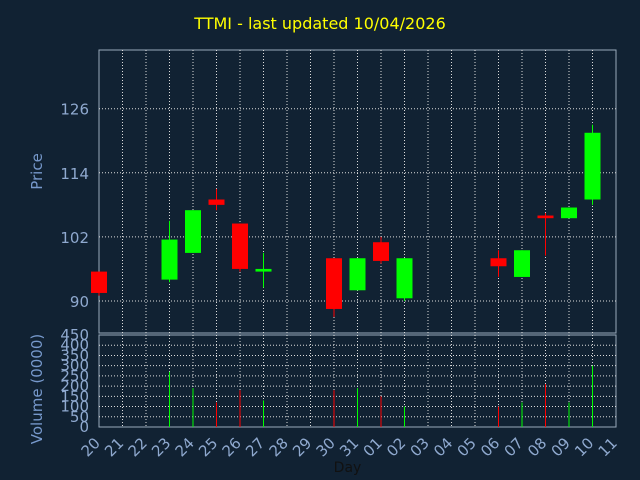  What do you see at coordinates (185, 447) in the screenshot?
I see `x-tick-label: 24` at bounding box center [185, 447].